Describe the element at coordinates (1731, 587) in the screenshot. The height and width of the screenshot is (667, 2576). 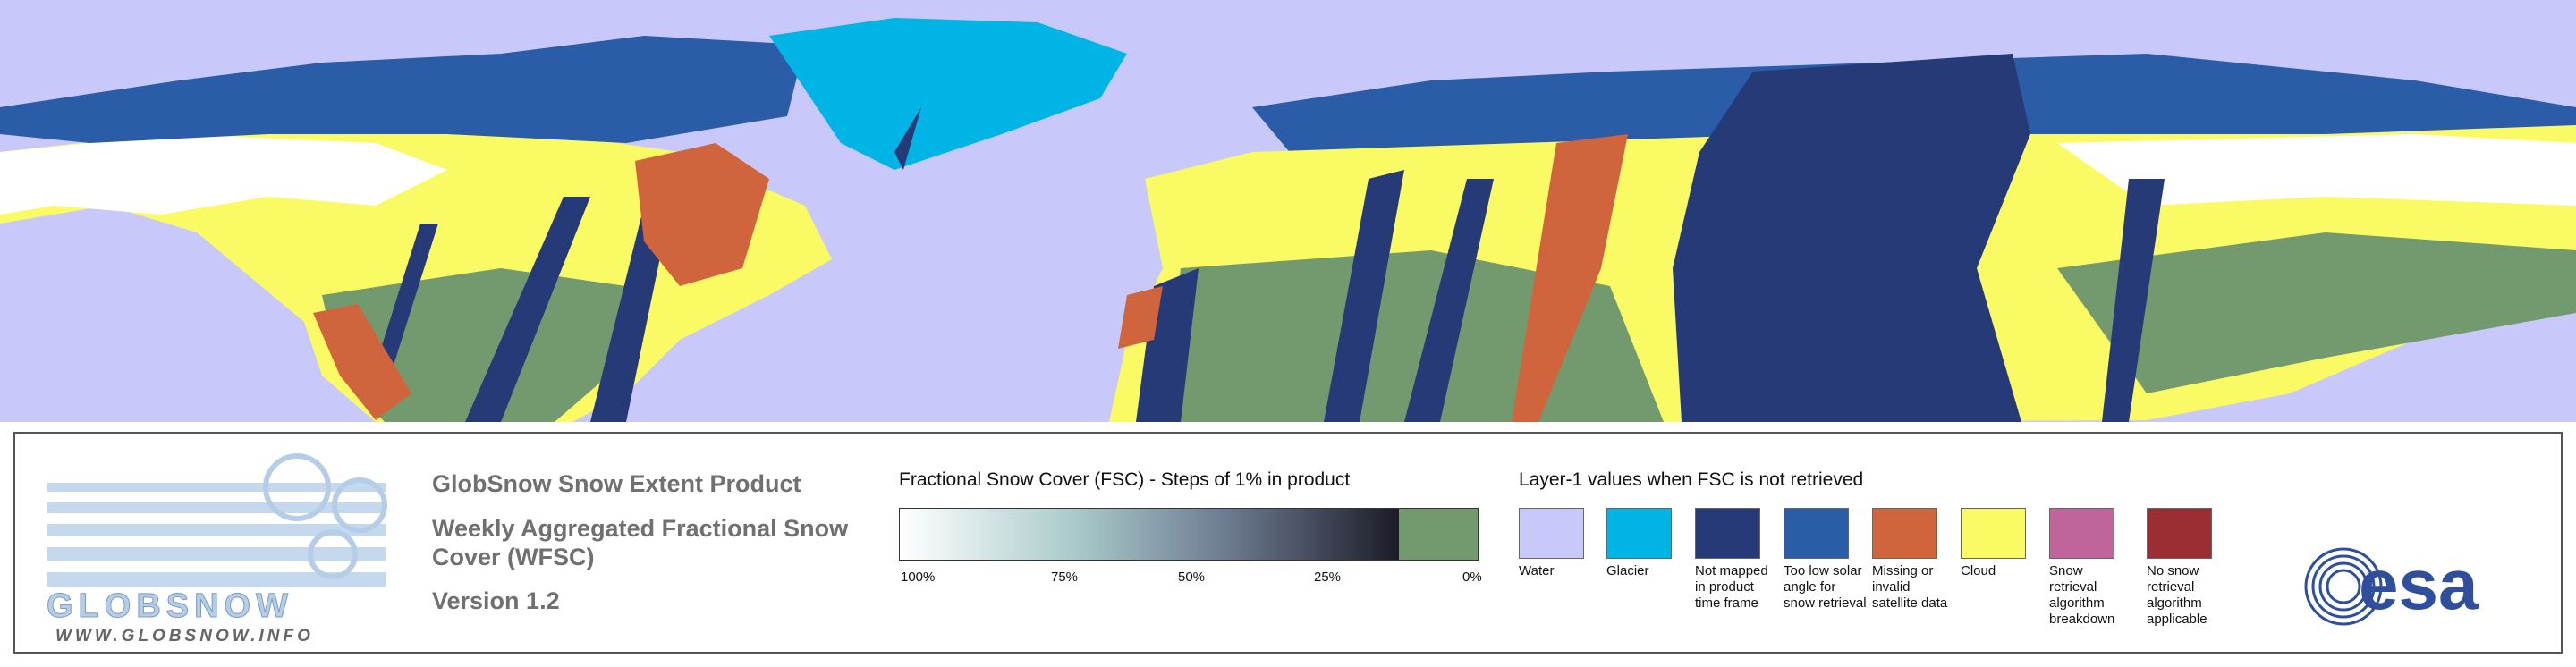
I see `legend-label: Not mapped in product time frame` at that location.